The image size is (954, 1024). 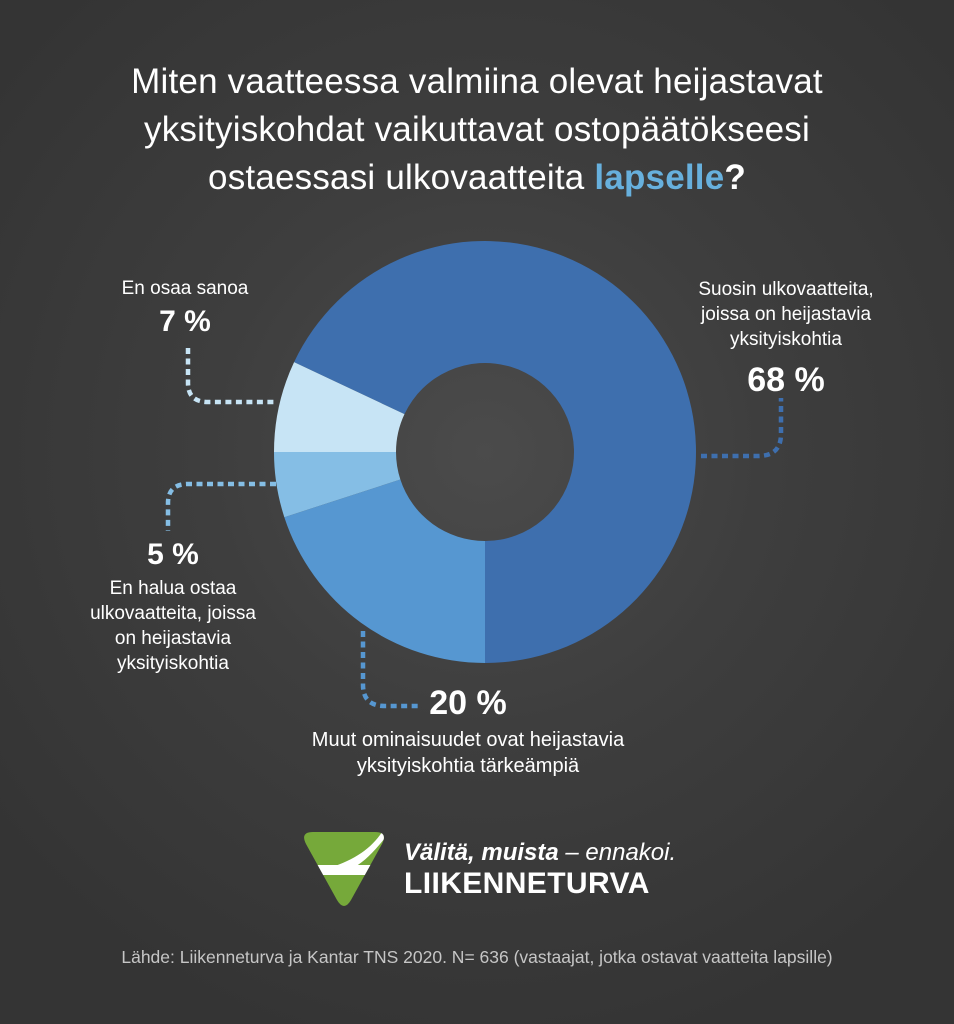 I want to click on logo-name: LIIKENNETURVA, so click(x=527, y=883).